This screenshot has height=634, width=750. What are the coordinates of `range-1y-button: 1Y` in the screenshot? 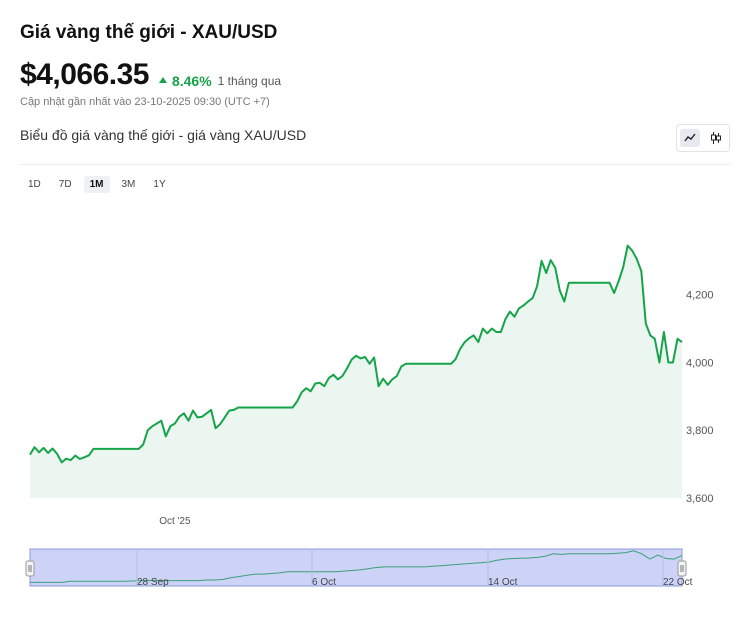 It's located at (159, 184).